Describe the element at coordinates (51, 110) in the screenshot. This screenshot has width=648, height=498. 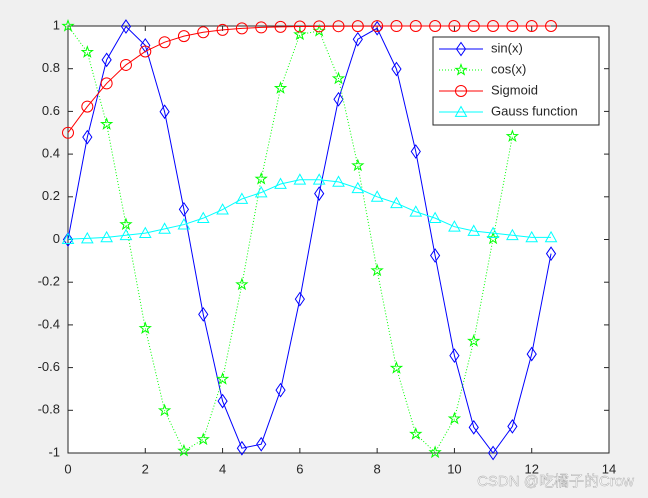
I see `y-tick-label: 0.6` at that location.